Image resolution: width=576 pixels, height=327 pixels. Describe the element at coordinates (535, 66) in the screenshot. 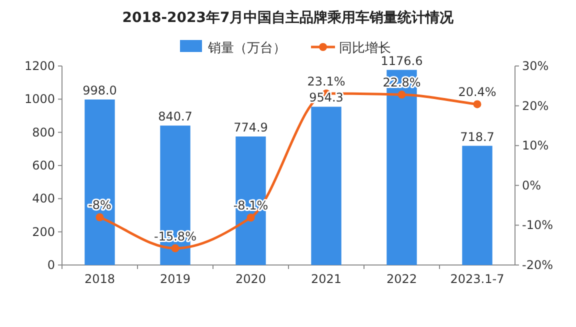

I see `y2-tick-label: 30%` at that location.